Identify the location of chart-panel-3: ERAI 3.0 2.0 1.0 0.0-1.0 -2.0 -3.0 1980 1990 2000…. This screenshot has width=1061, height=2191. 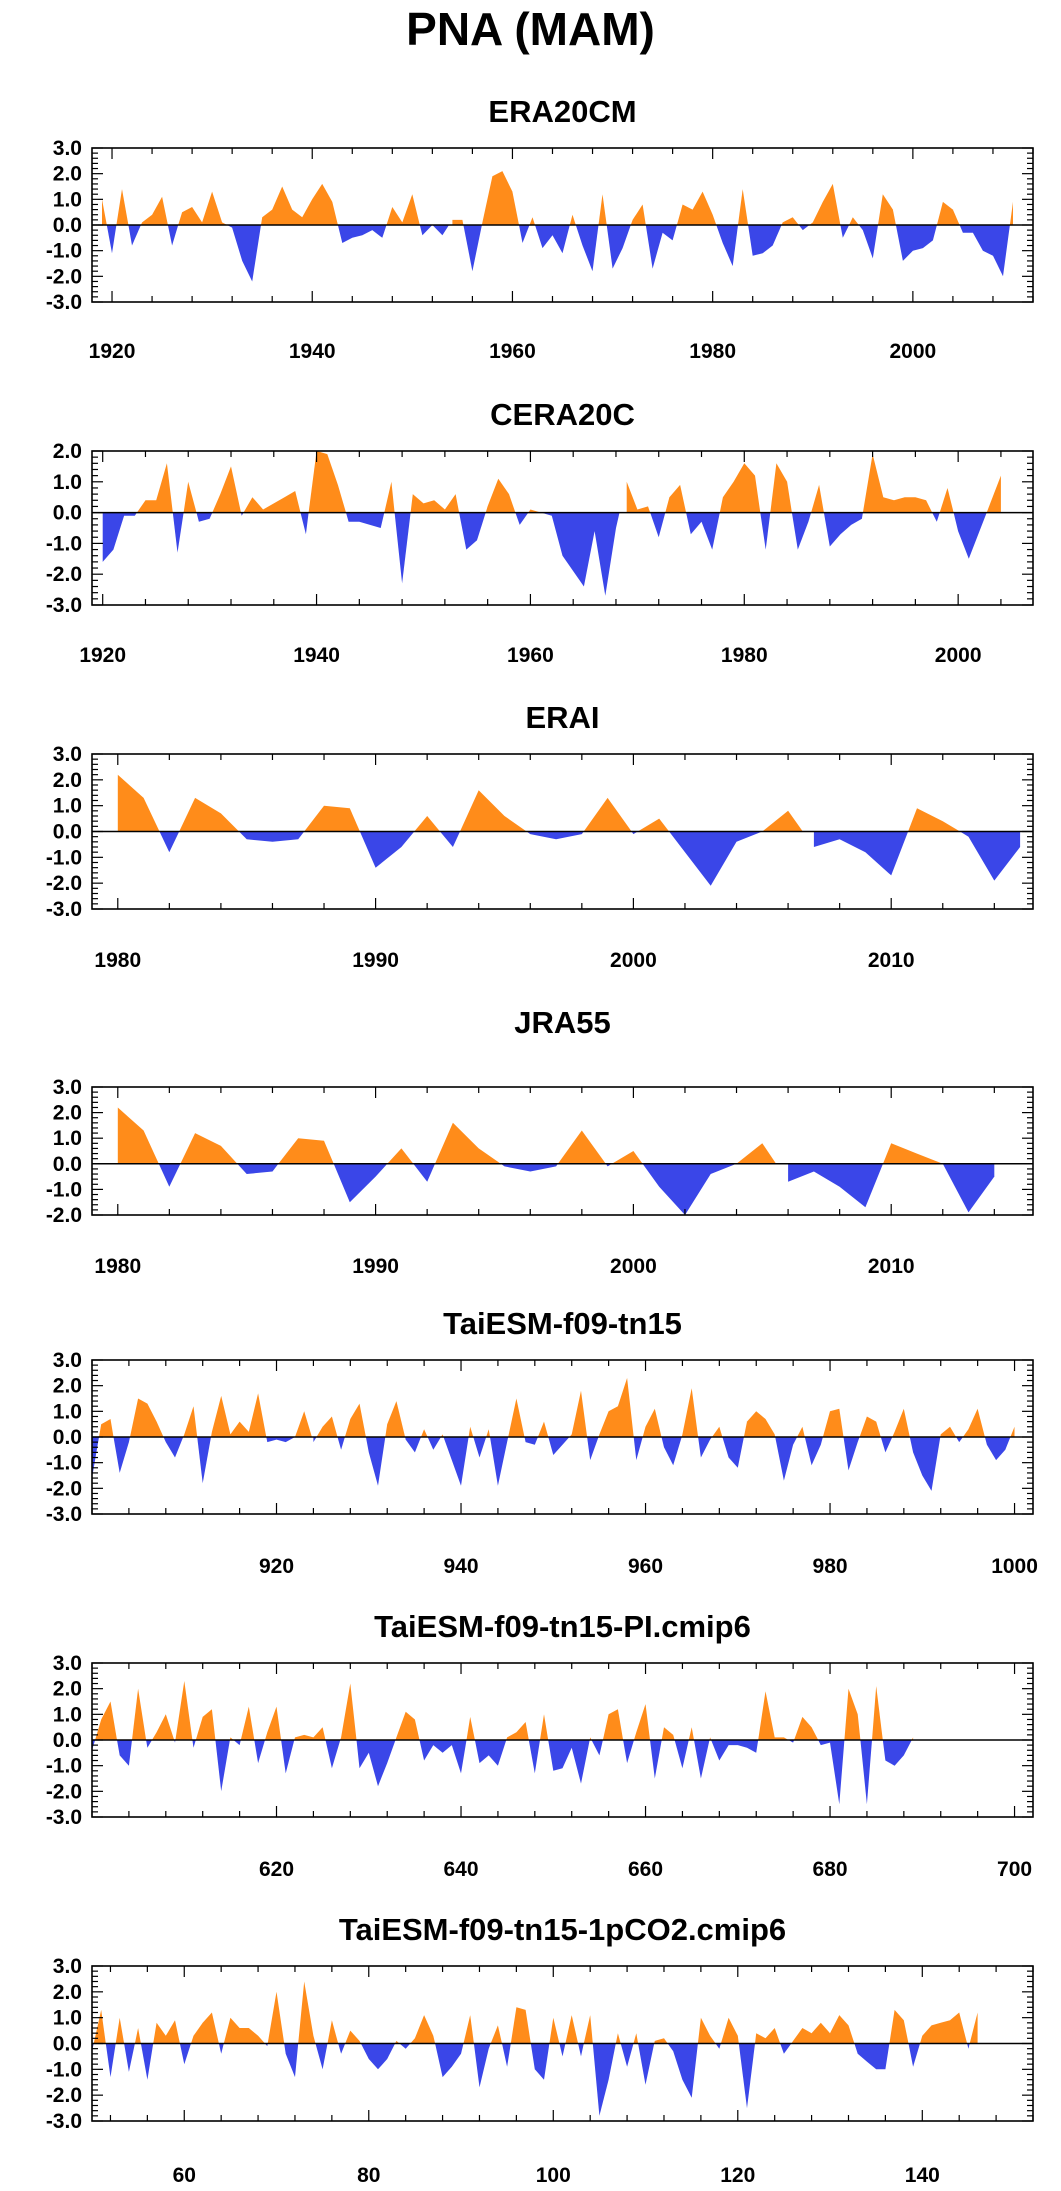
(540, 836).